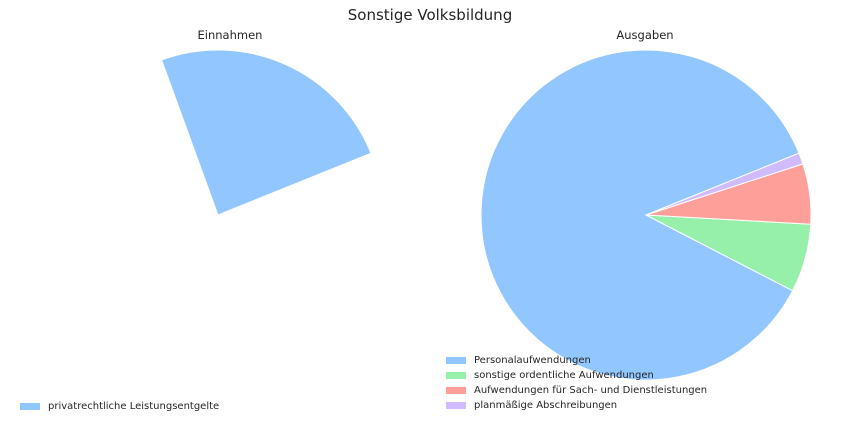 The height and width of the screenshot is (432, 864). What do you see at coordinates (564, 375) in the screenshot?
I see `legend-label: sonstige ordentliche Aufwendungen` at bounding box center [564, 375].